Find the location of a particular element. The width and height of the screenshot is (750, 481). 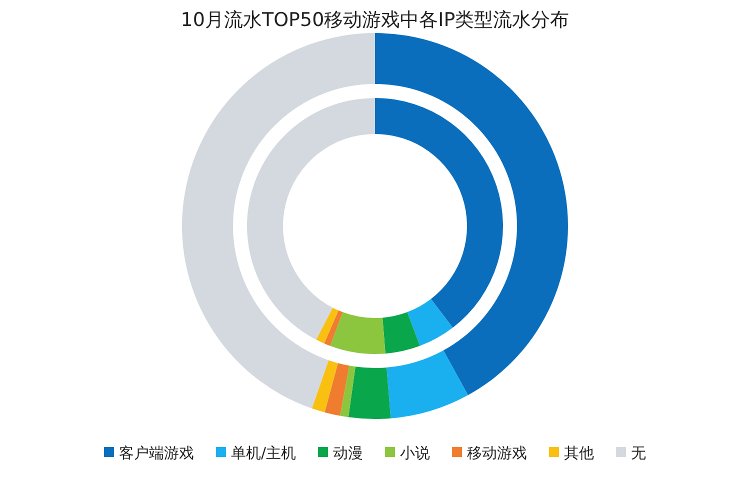

legend-label: 单机/主机 is located at coordinates (263, 453).